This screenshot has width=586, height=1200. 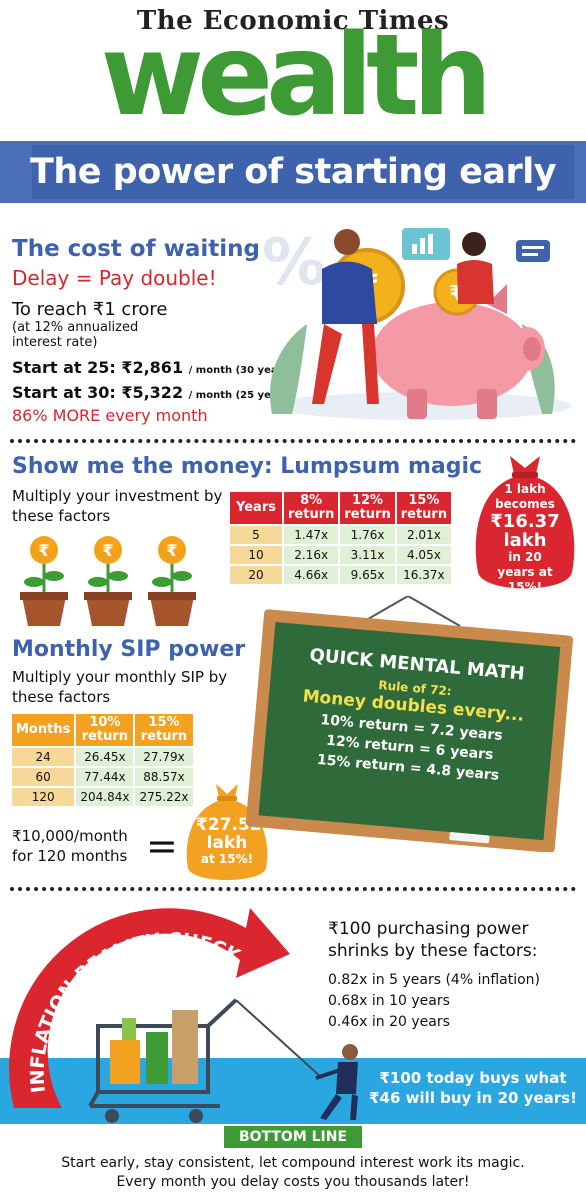 What do you see at coordinates (136, 249) in the screenshot?
I see `cost-of-waiting-heading: The cost of waiting` at bounding box center [136, 249].